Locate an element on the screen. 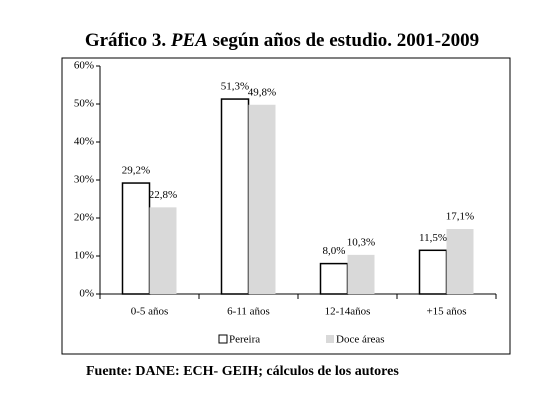  value-label: 8,0% is located at coordinates (334, 251).